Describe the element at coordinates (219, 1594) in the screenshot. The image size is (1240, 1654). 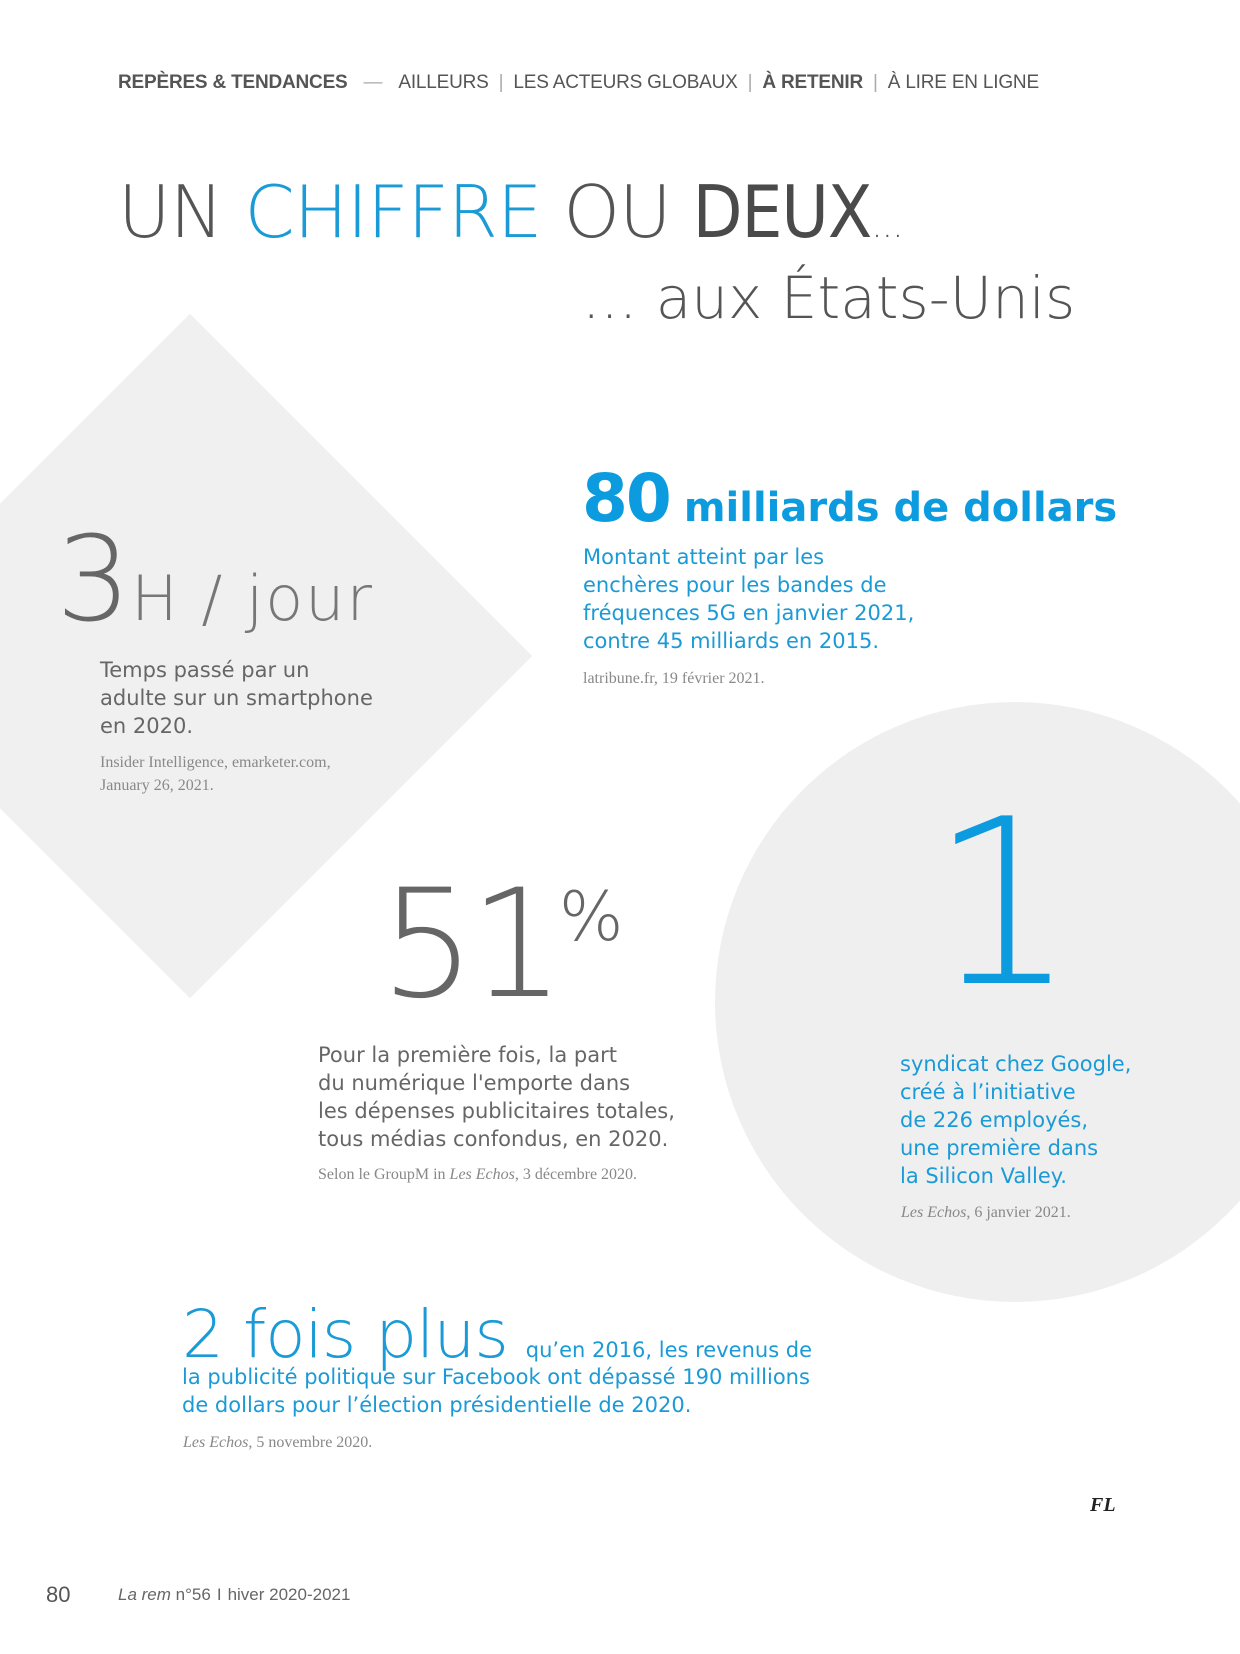
I see `footer-separator: I` at that location.